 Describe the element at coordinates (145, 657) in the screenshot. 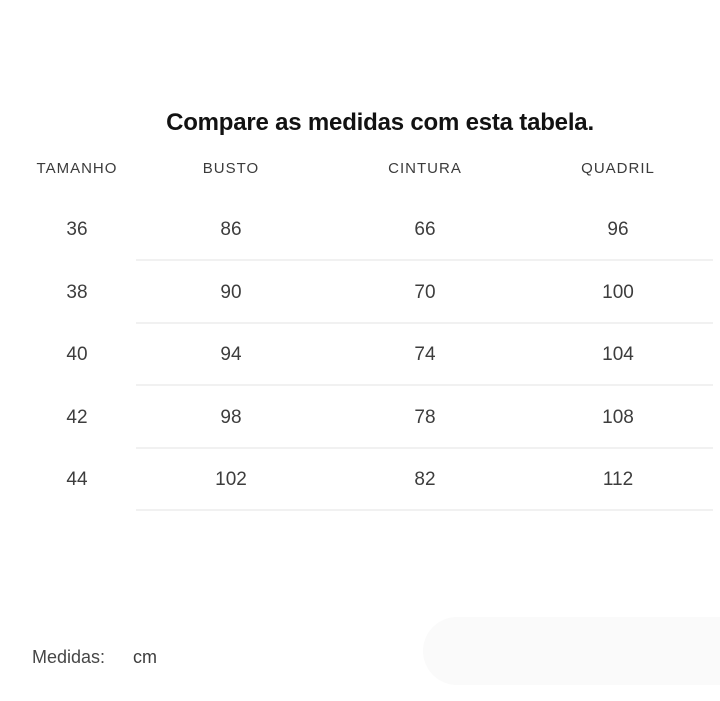

I see `measurements-unit: cm` at that location.